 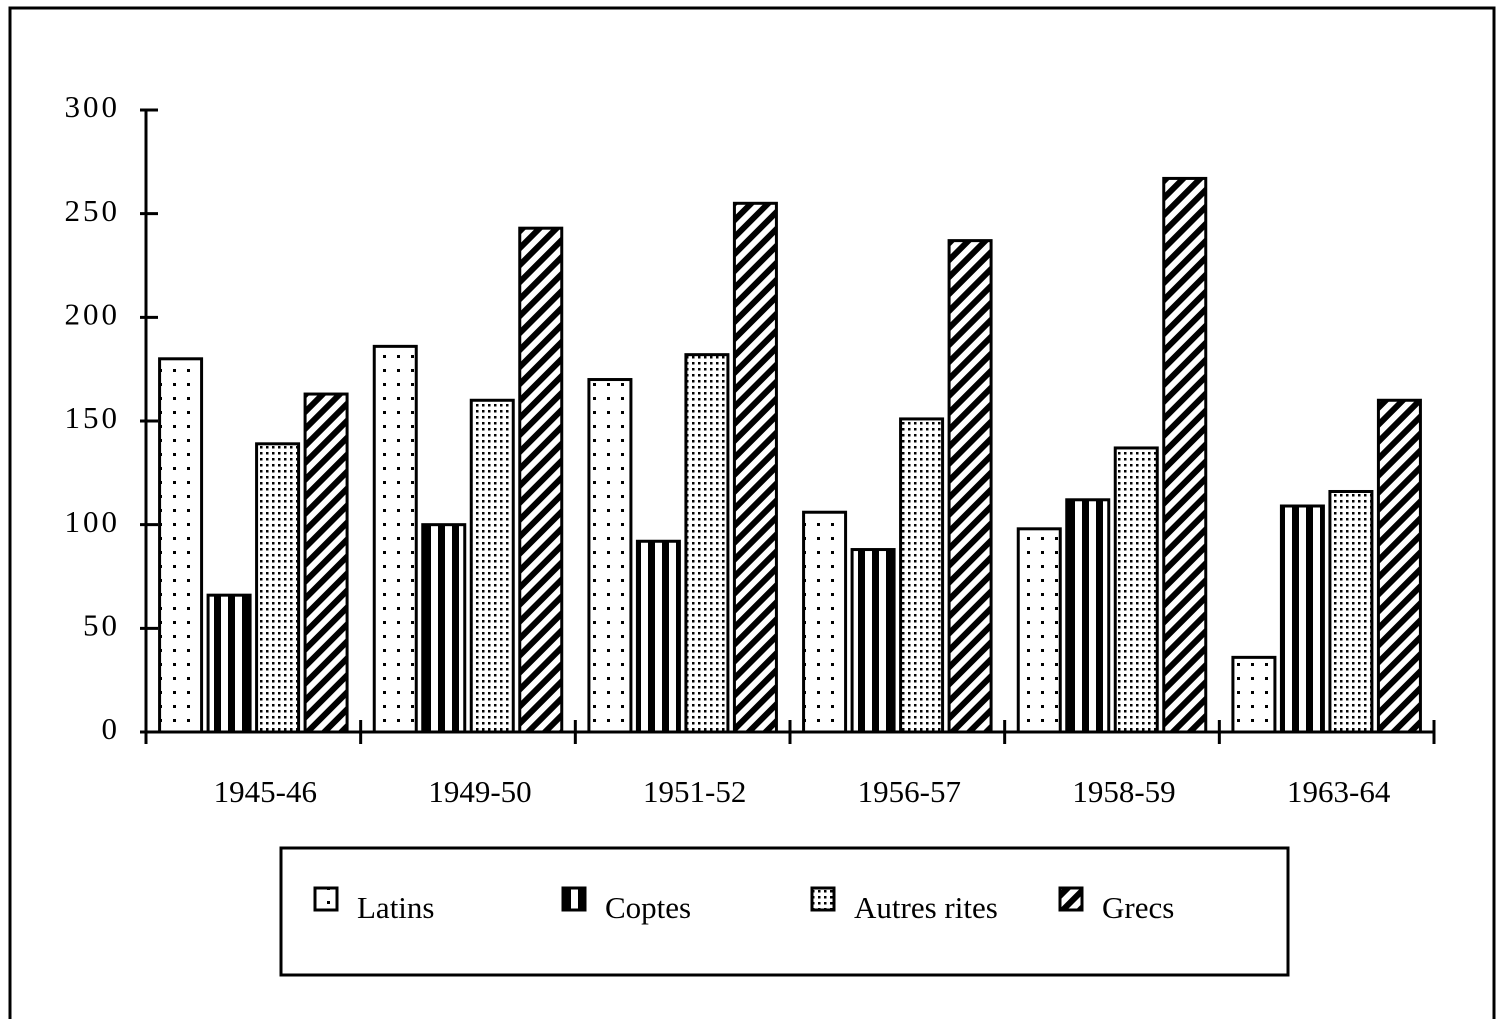 I want to click on x-tick-label: 1956-57, so click(x=909, y=791).